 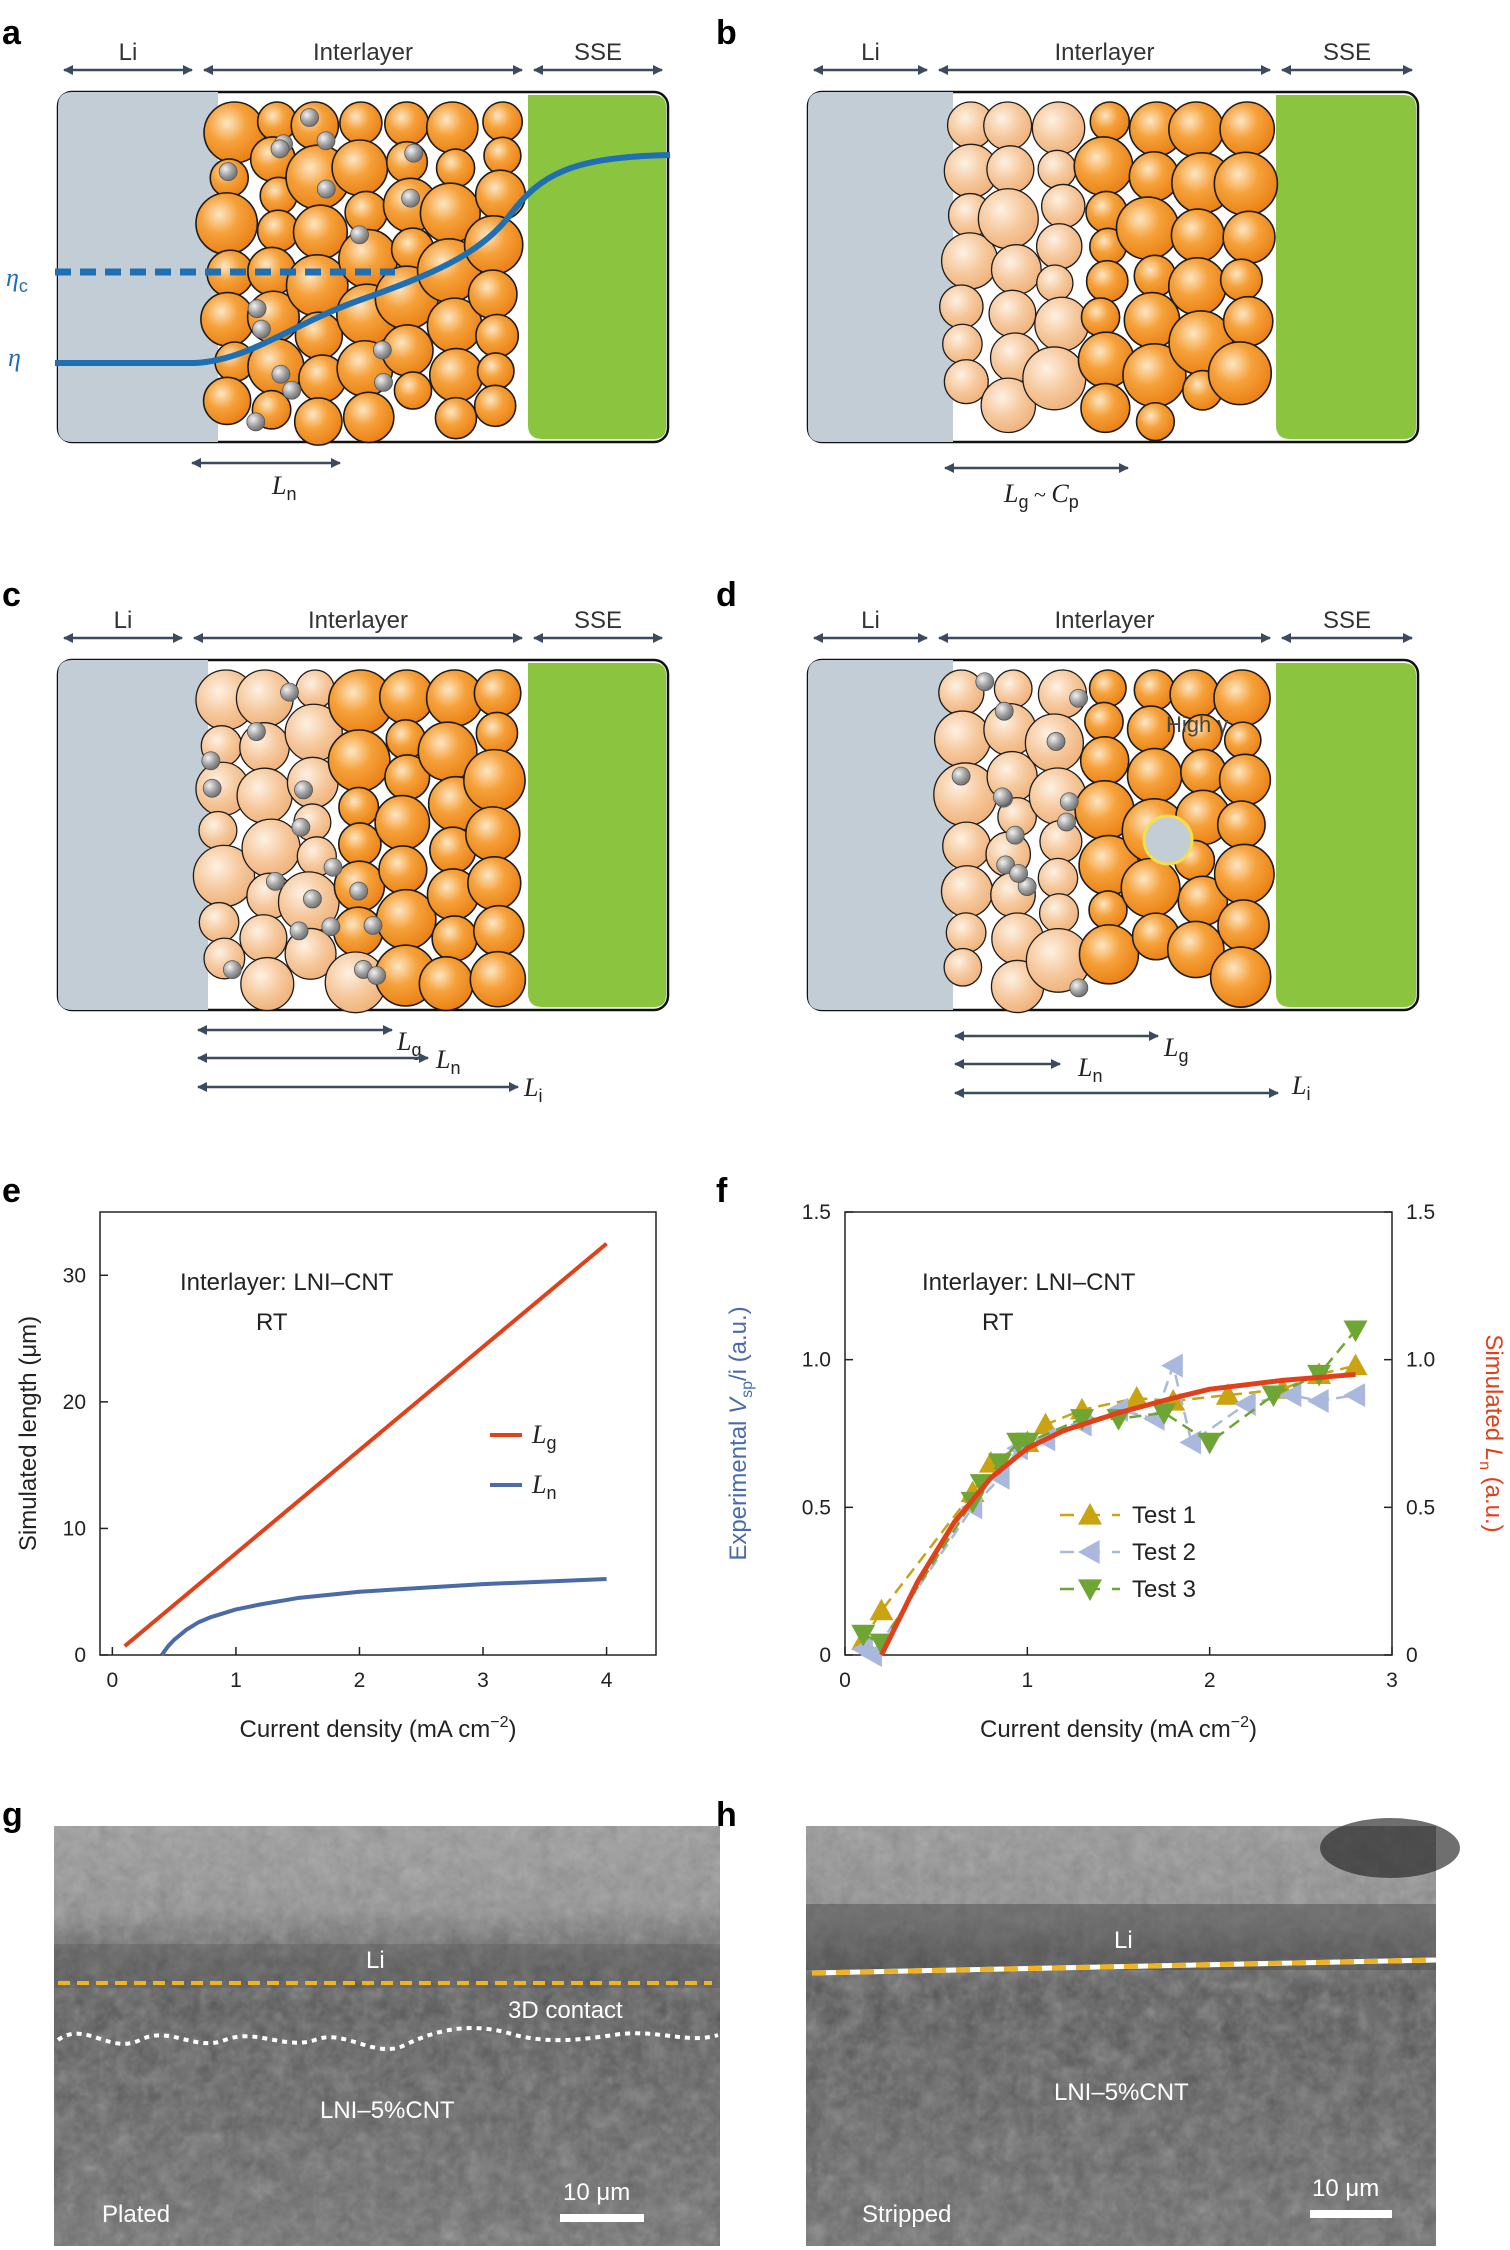 I want to click on x-tick-label: 1, so click(x=1027, y=1680).